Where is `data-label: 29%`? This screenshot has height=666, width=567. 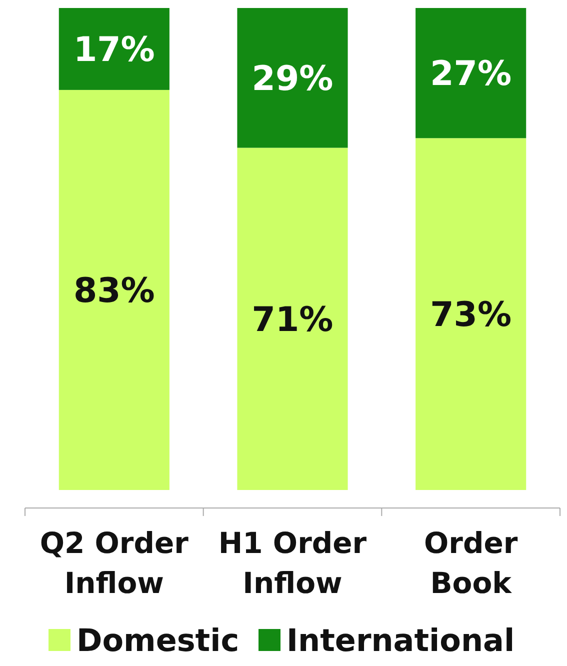
data-label: 29% is located at coordinates (293, 78).